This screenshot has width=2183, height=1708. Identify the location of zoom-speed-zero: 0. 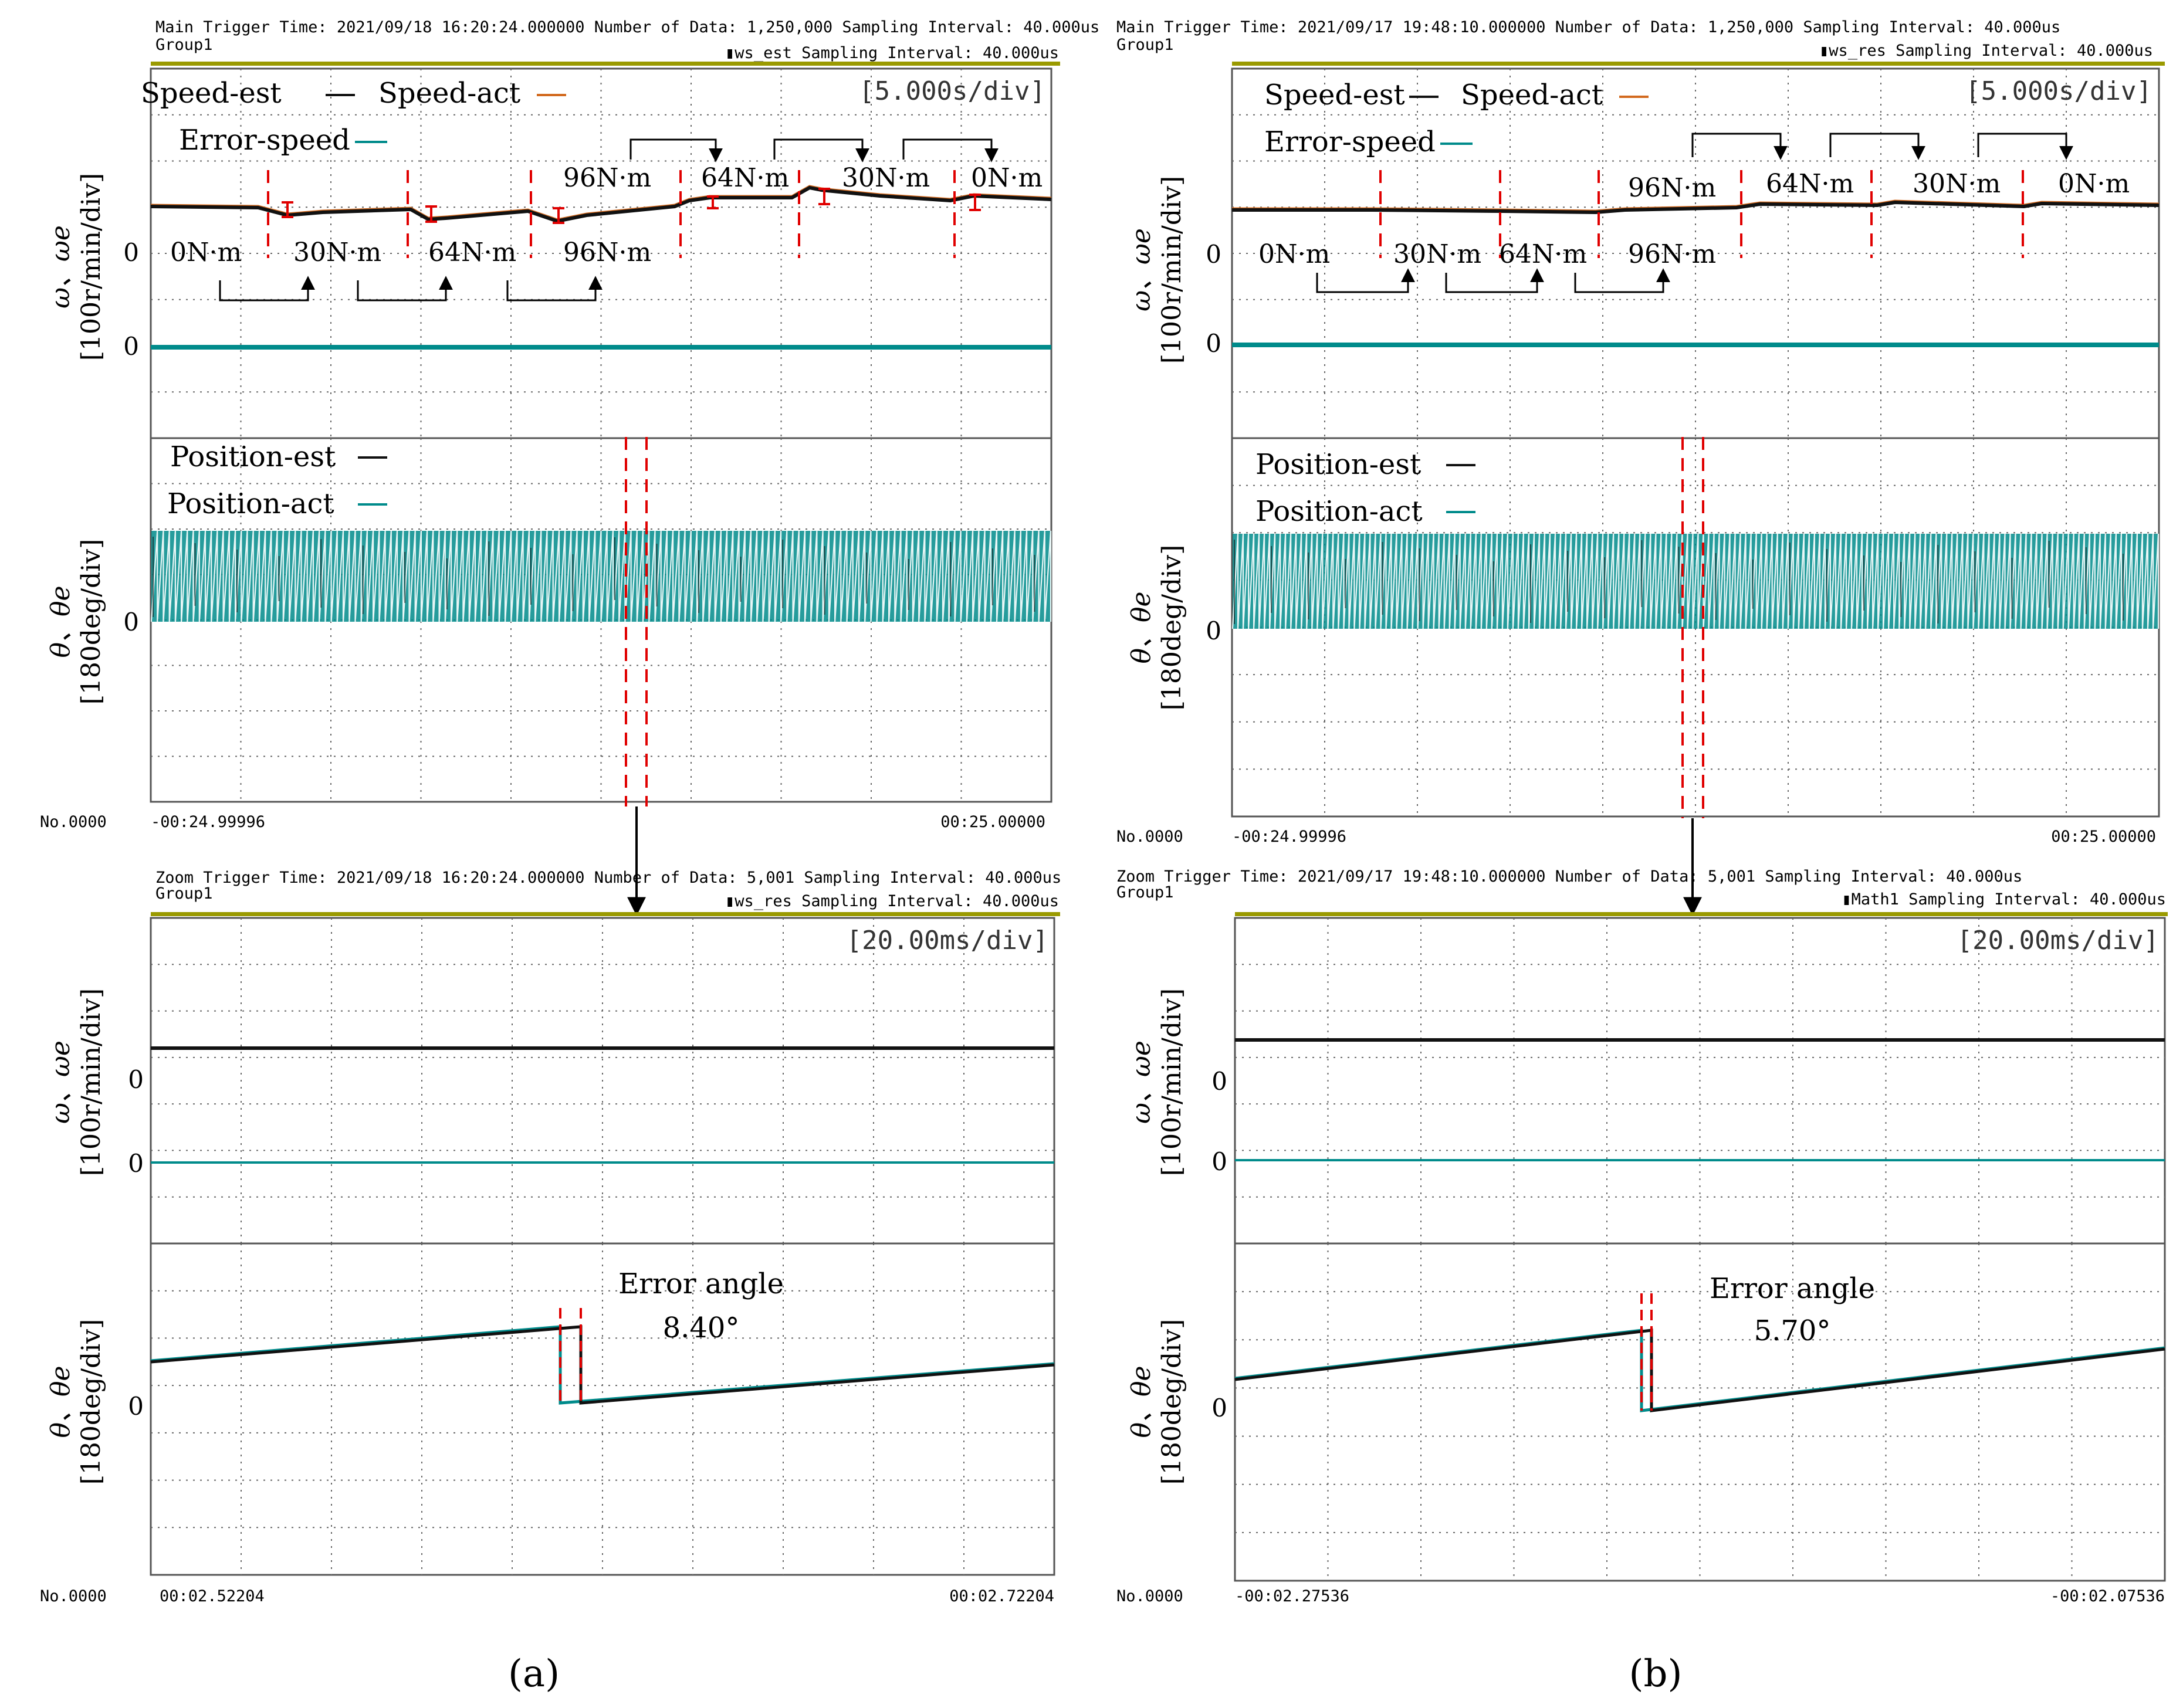
(136, 1079).